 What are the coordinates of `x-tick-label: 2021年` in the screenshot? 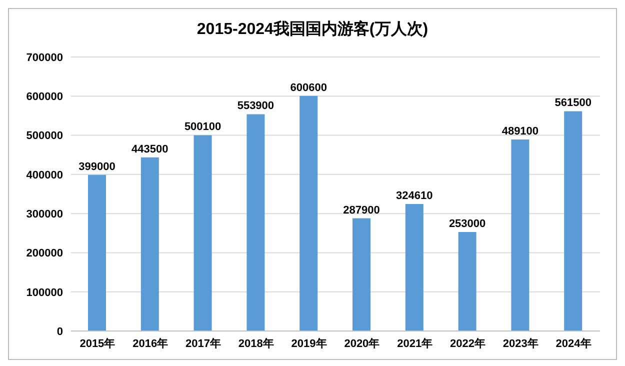 It's located at (415, 343).